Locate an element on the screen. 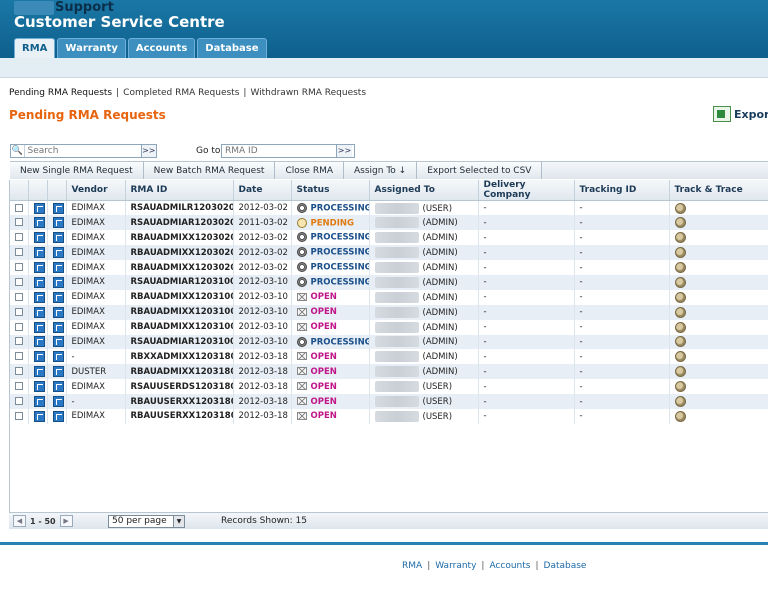  footer-link-accounts: Accounts is located at coordinates (510, 566).